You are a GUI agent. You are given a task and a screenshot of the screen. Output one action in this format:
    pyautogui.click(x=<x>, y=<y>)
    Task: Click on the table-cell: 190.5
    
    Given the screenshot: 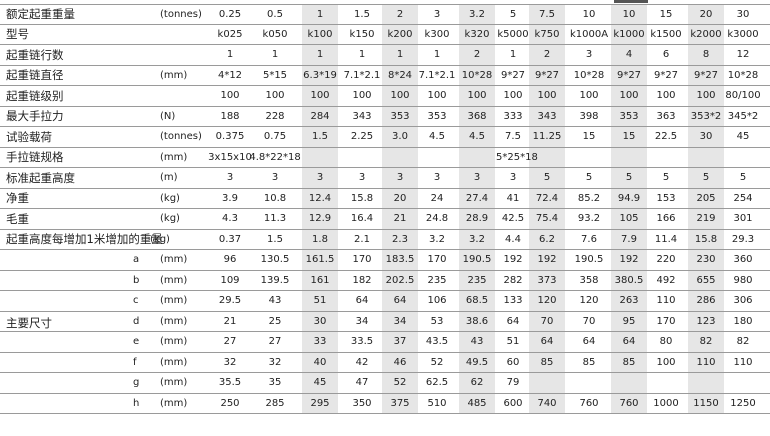 What is the action you would take?
    pyautogui.click(x=477, y=260)
    